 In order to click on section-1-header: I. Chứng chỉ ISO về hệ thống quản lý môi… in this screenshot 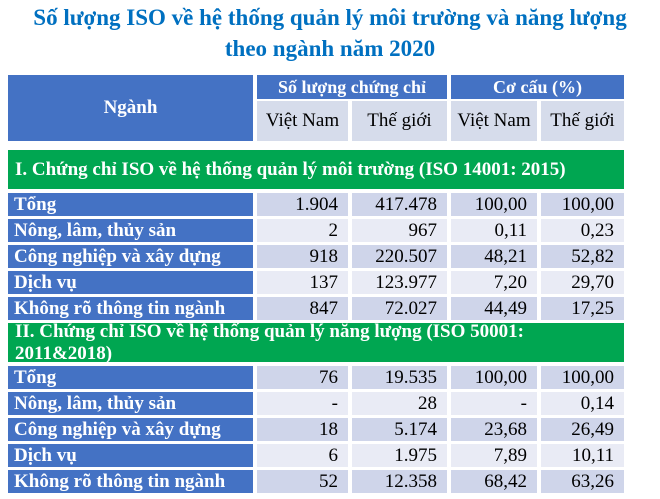, I will do `click(316, 169)`.